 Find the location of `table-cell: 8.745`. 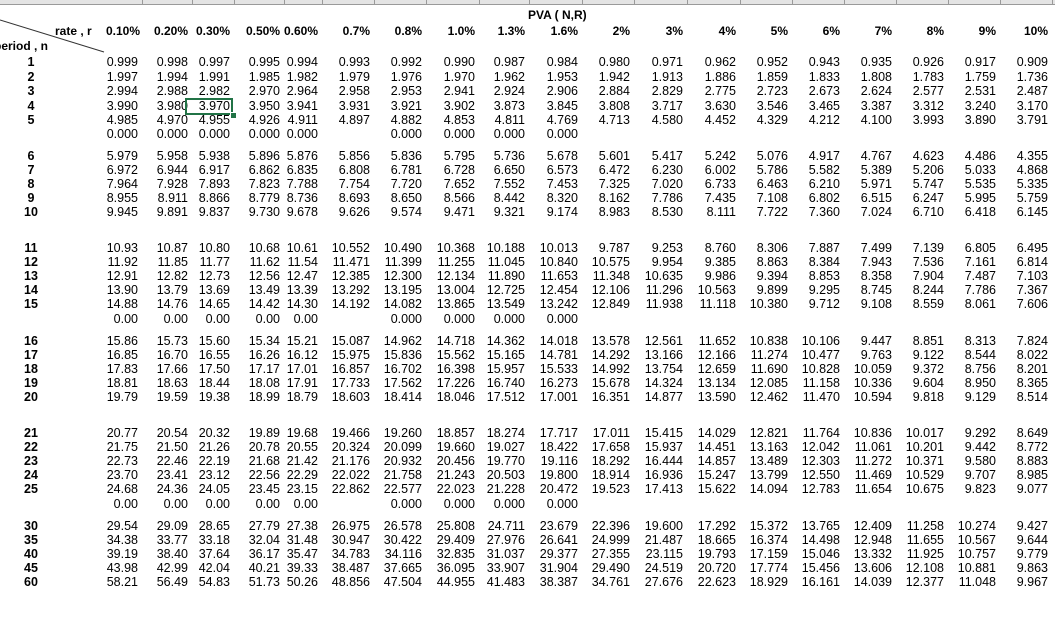

table-cell: 8.745 is located at coordinates (876, 290).